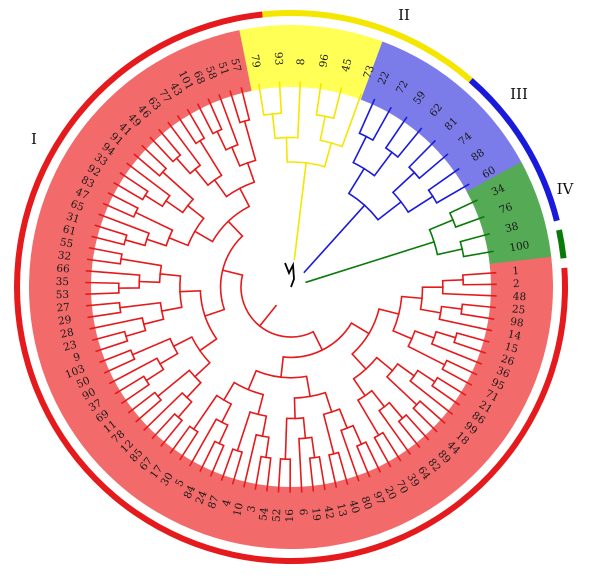  Describe the element at coordinates (520, 297) in the screenshot. I see `leaf-label: 48` at that location.